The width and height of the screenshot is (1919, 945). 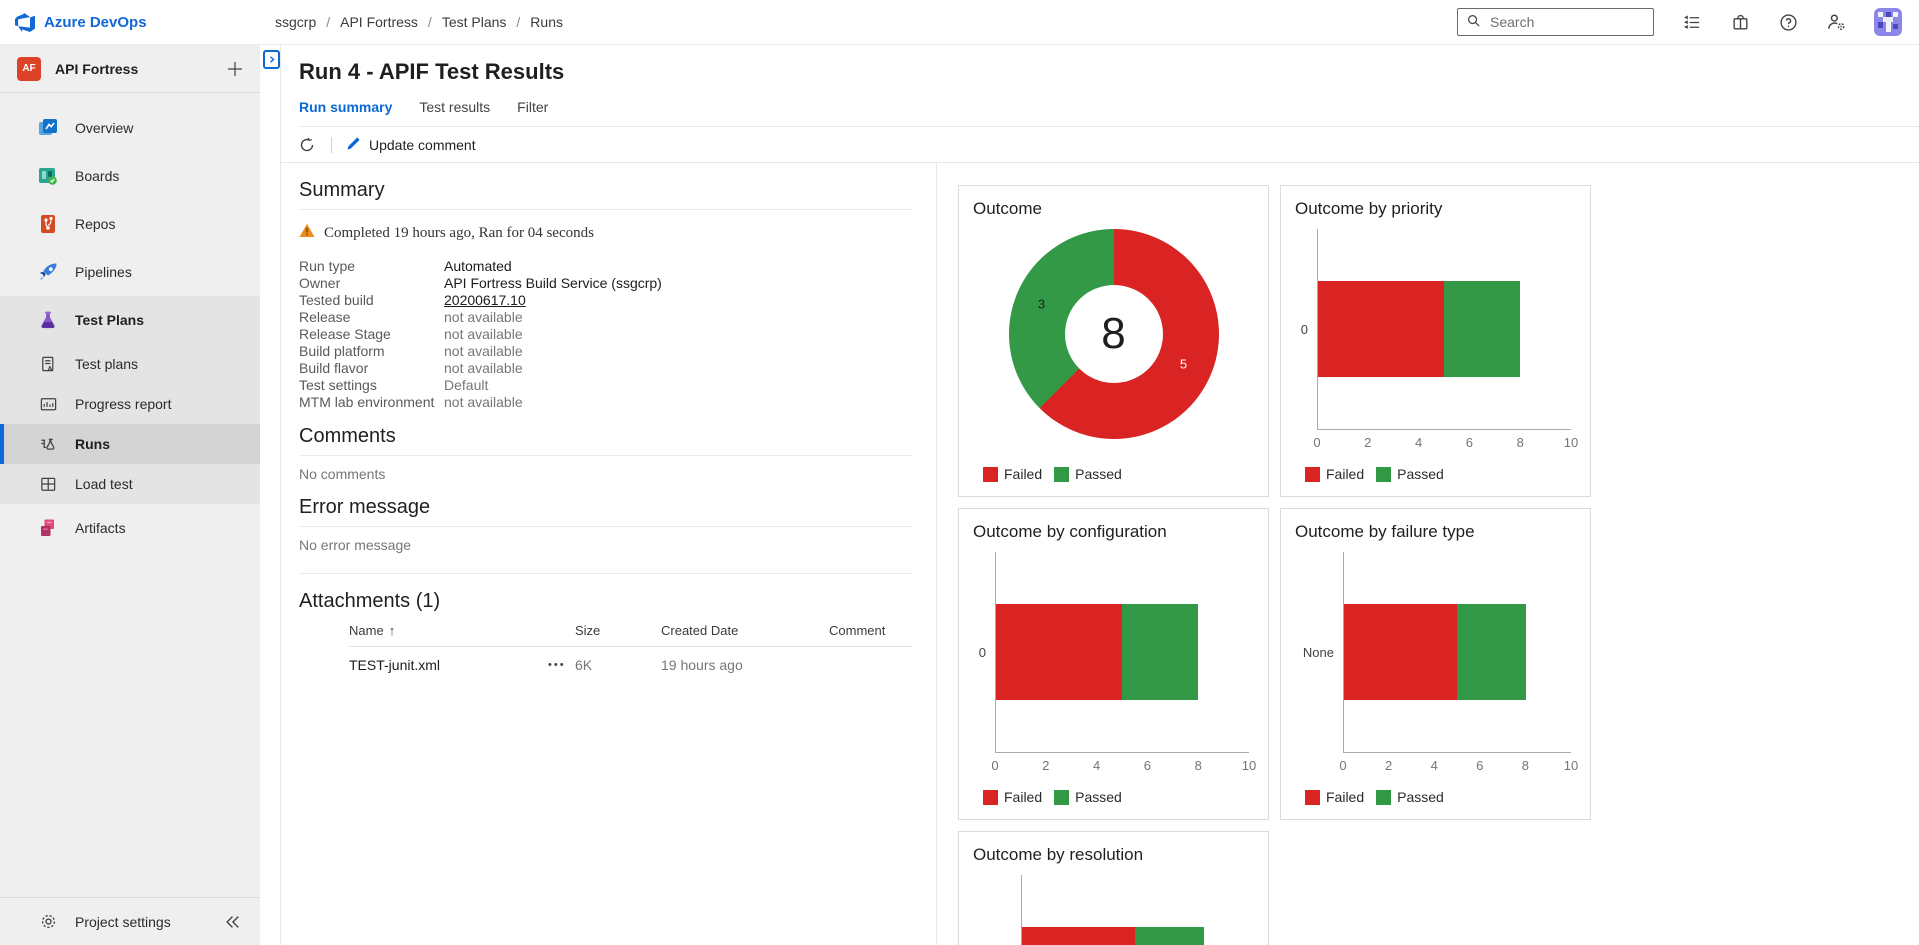 I want to click on field-release: Release not available, so click(x=605, y=317).